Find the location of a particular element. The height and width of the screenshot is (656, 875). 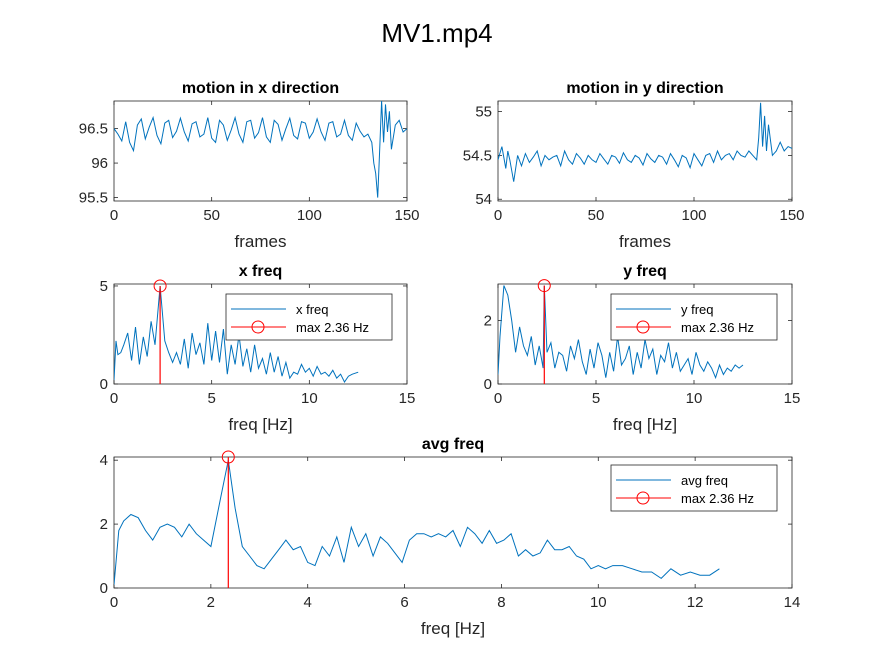

y-tick-label: 95.5 is located at coordinates (93, 198).